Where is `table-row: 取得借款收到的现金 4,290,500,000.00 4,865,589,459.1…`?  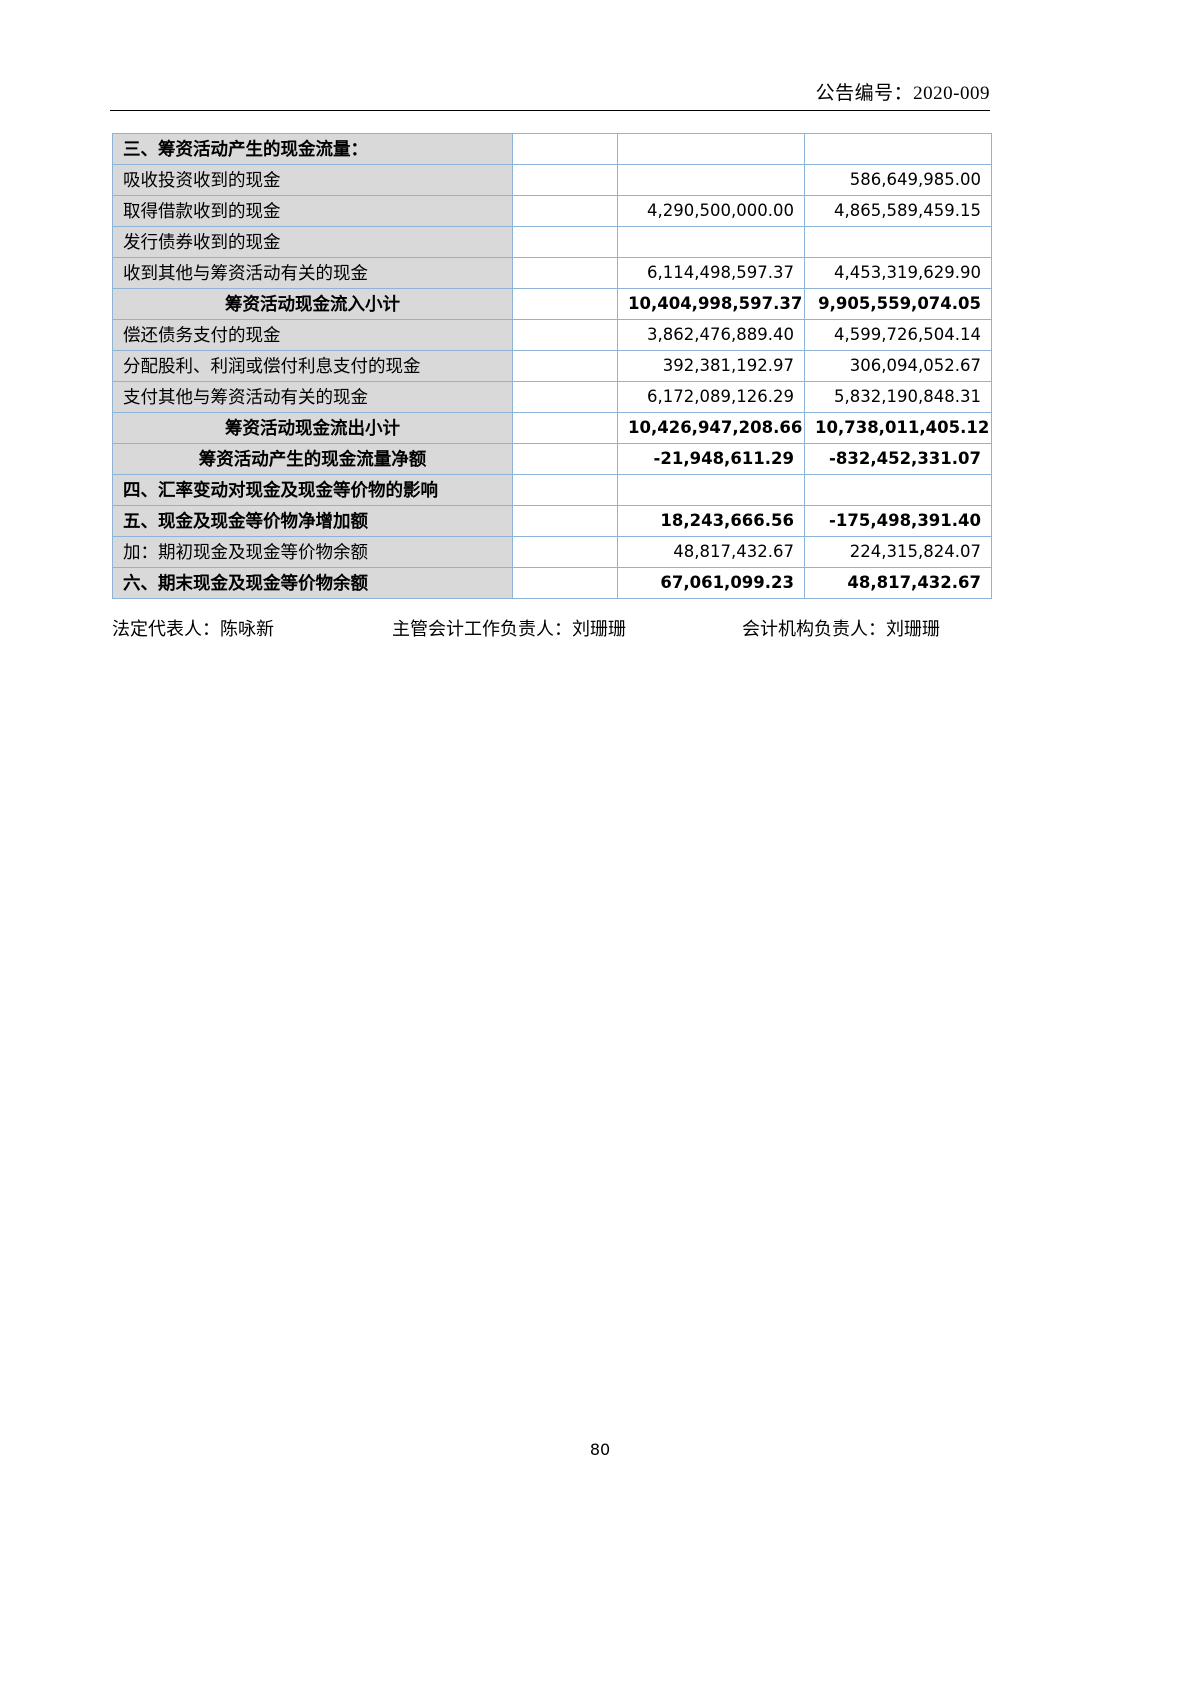 table-row: 取得借款收到的现金 4,290,500,000.00 4,865,589,459.1… is located at coordinates (552, 211).